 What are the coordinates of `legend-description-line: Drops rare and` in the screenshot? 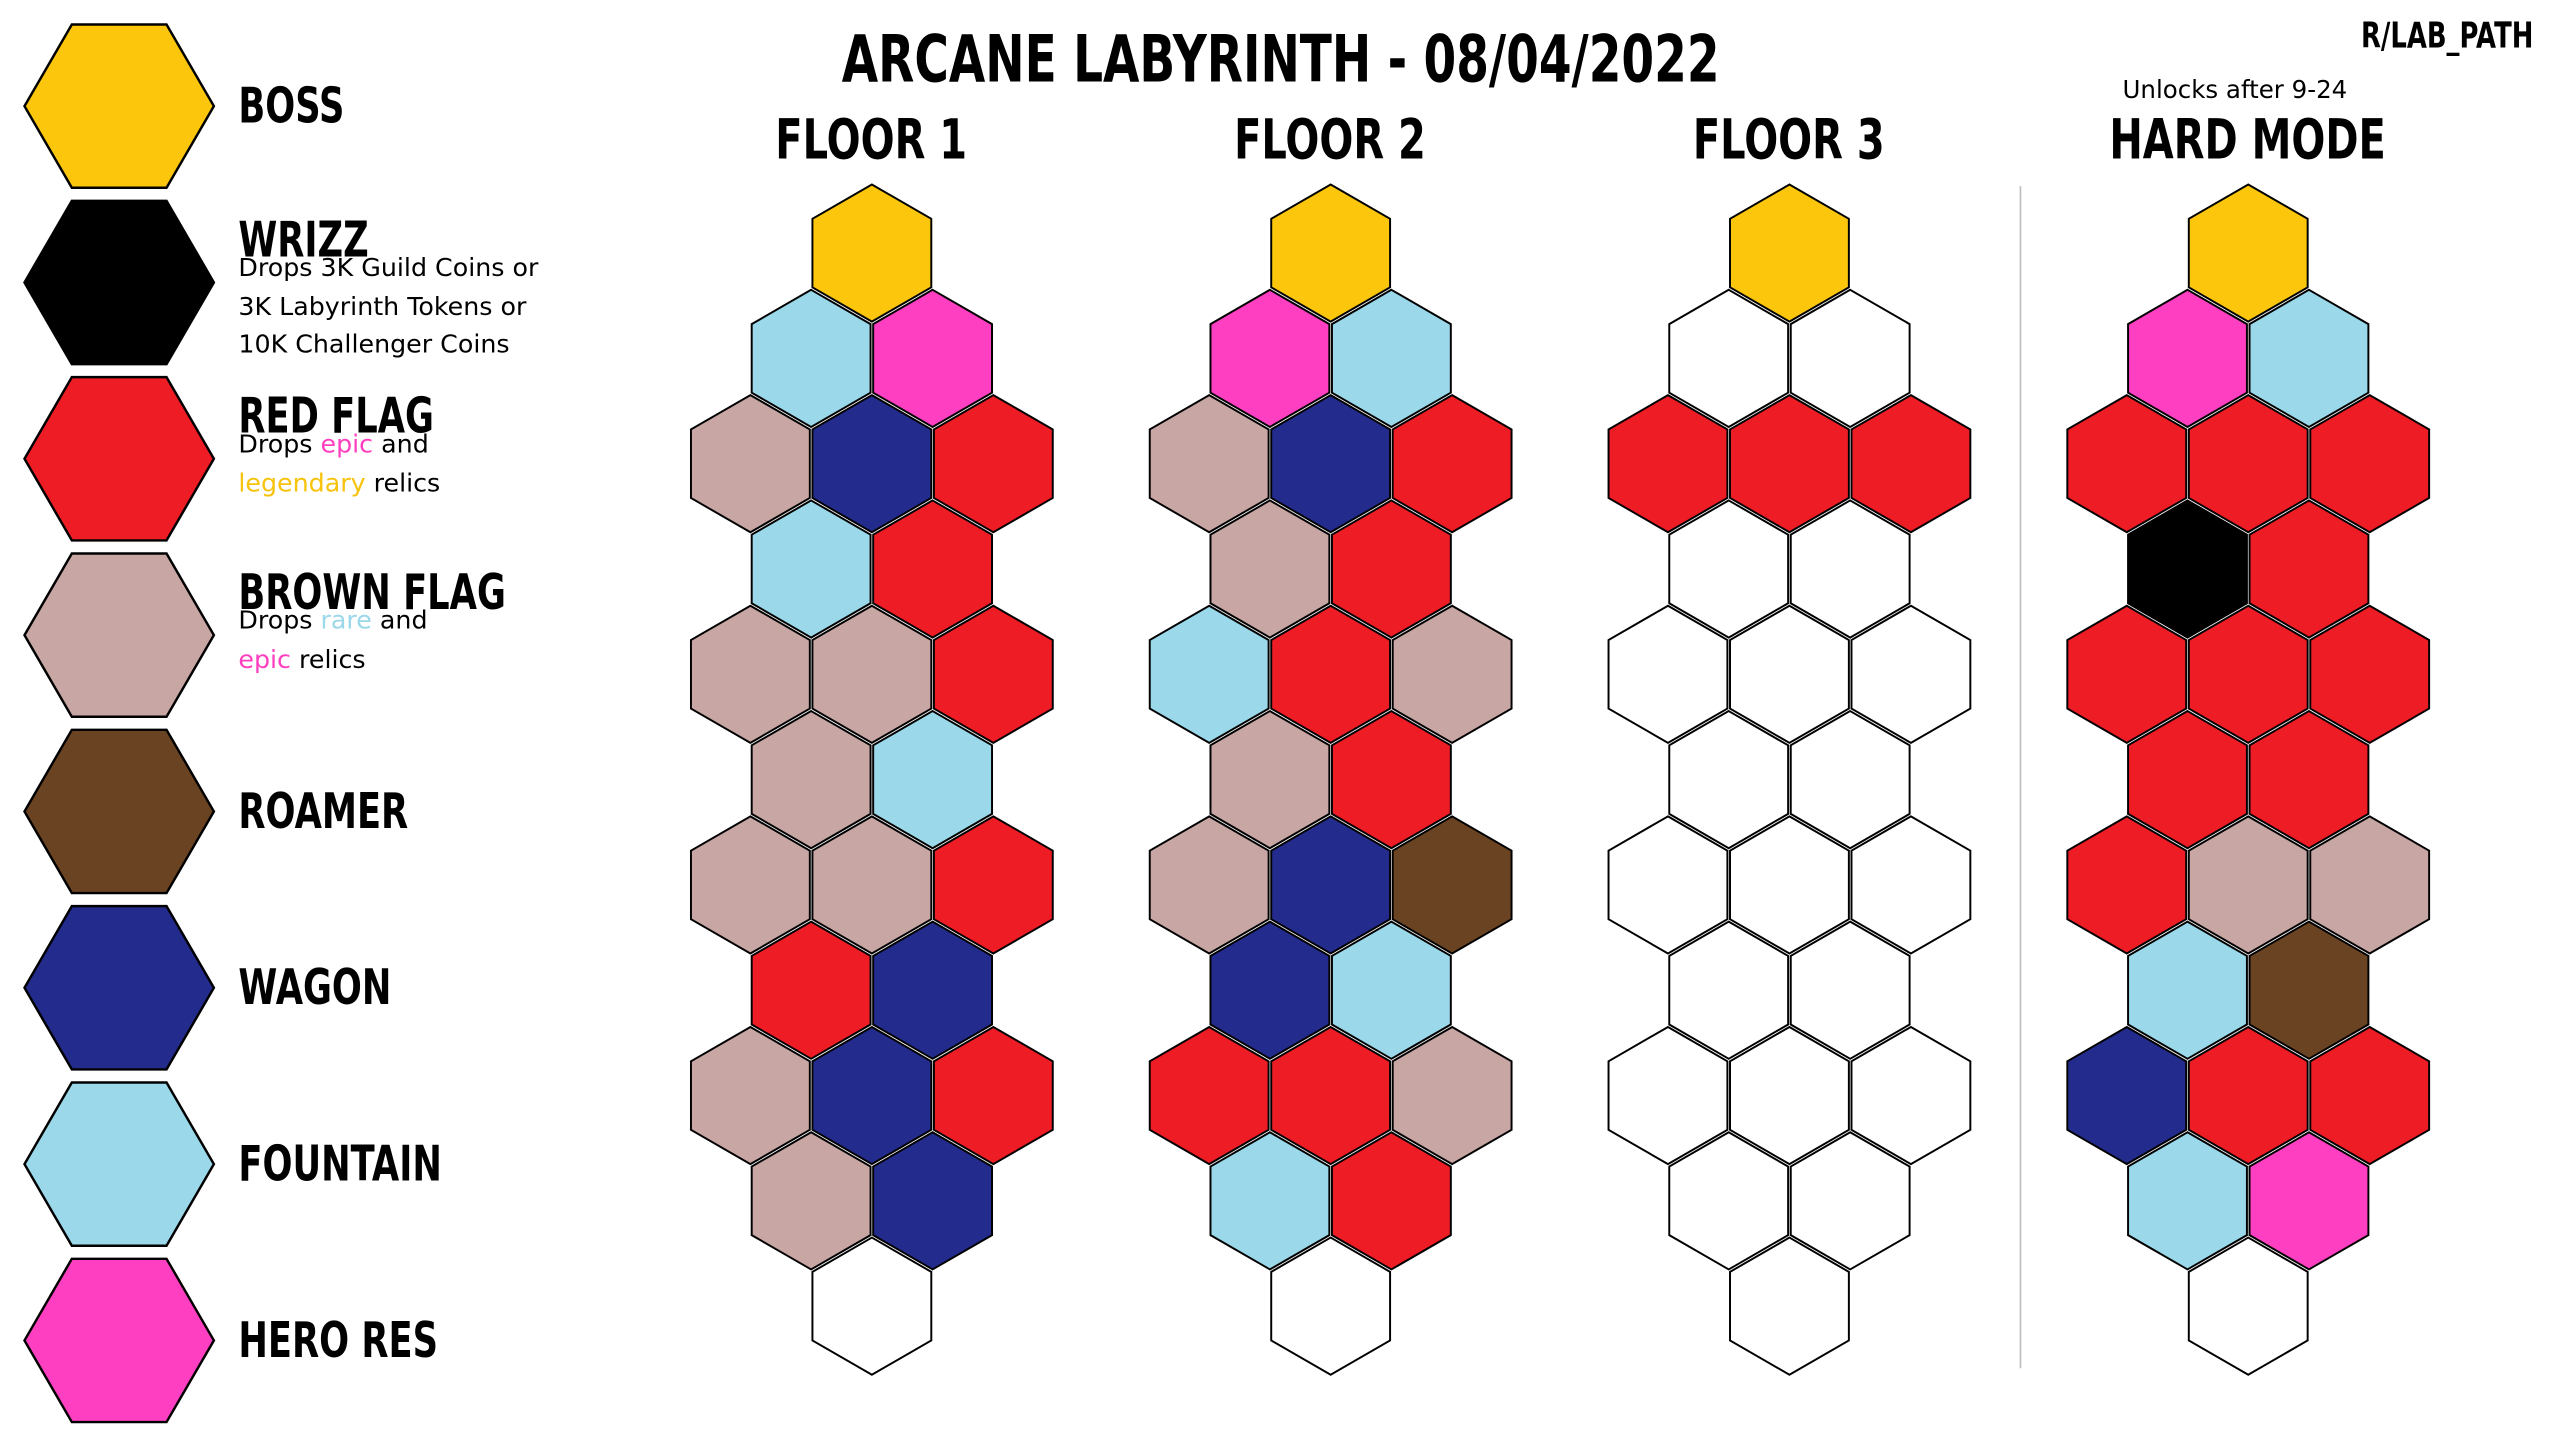 It's located at (332, 621).